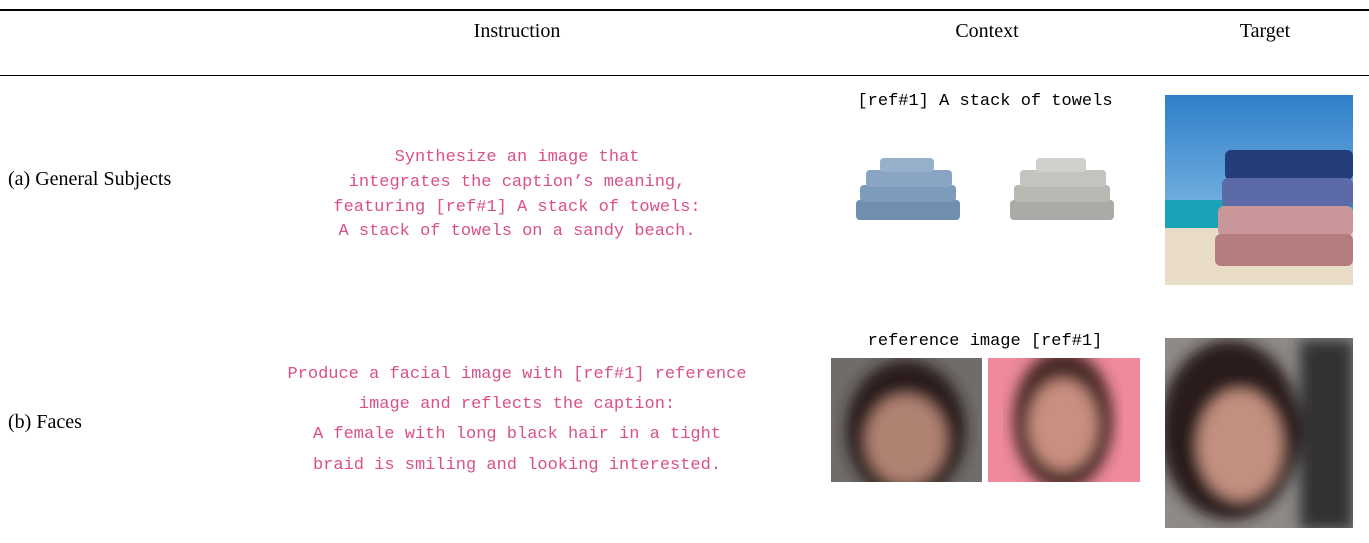 This screenshot has width=1369, height=543. Describe the element at coordinates (517, 404) in the screenshot. I see `instruction-line: image and reflects the caption:` at that location.